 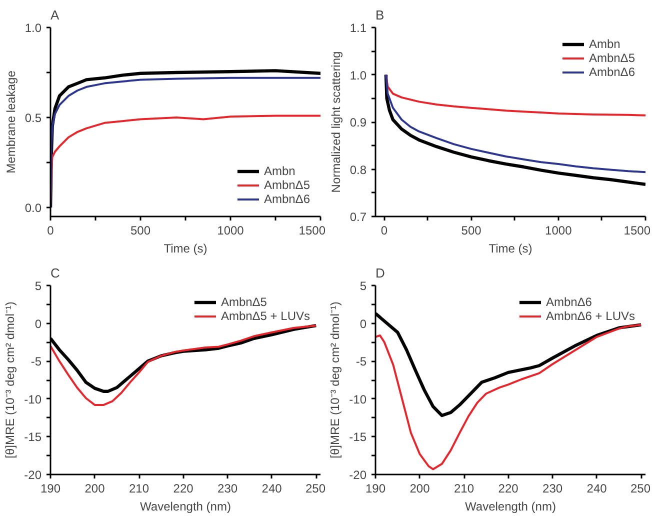 What do you see at coordinates (380, 15) in the screenshot?
I see `chart-title: B` at bounding box center [380, 15].